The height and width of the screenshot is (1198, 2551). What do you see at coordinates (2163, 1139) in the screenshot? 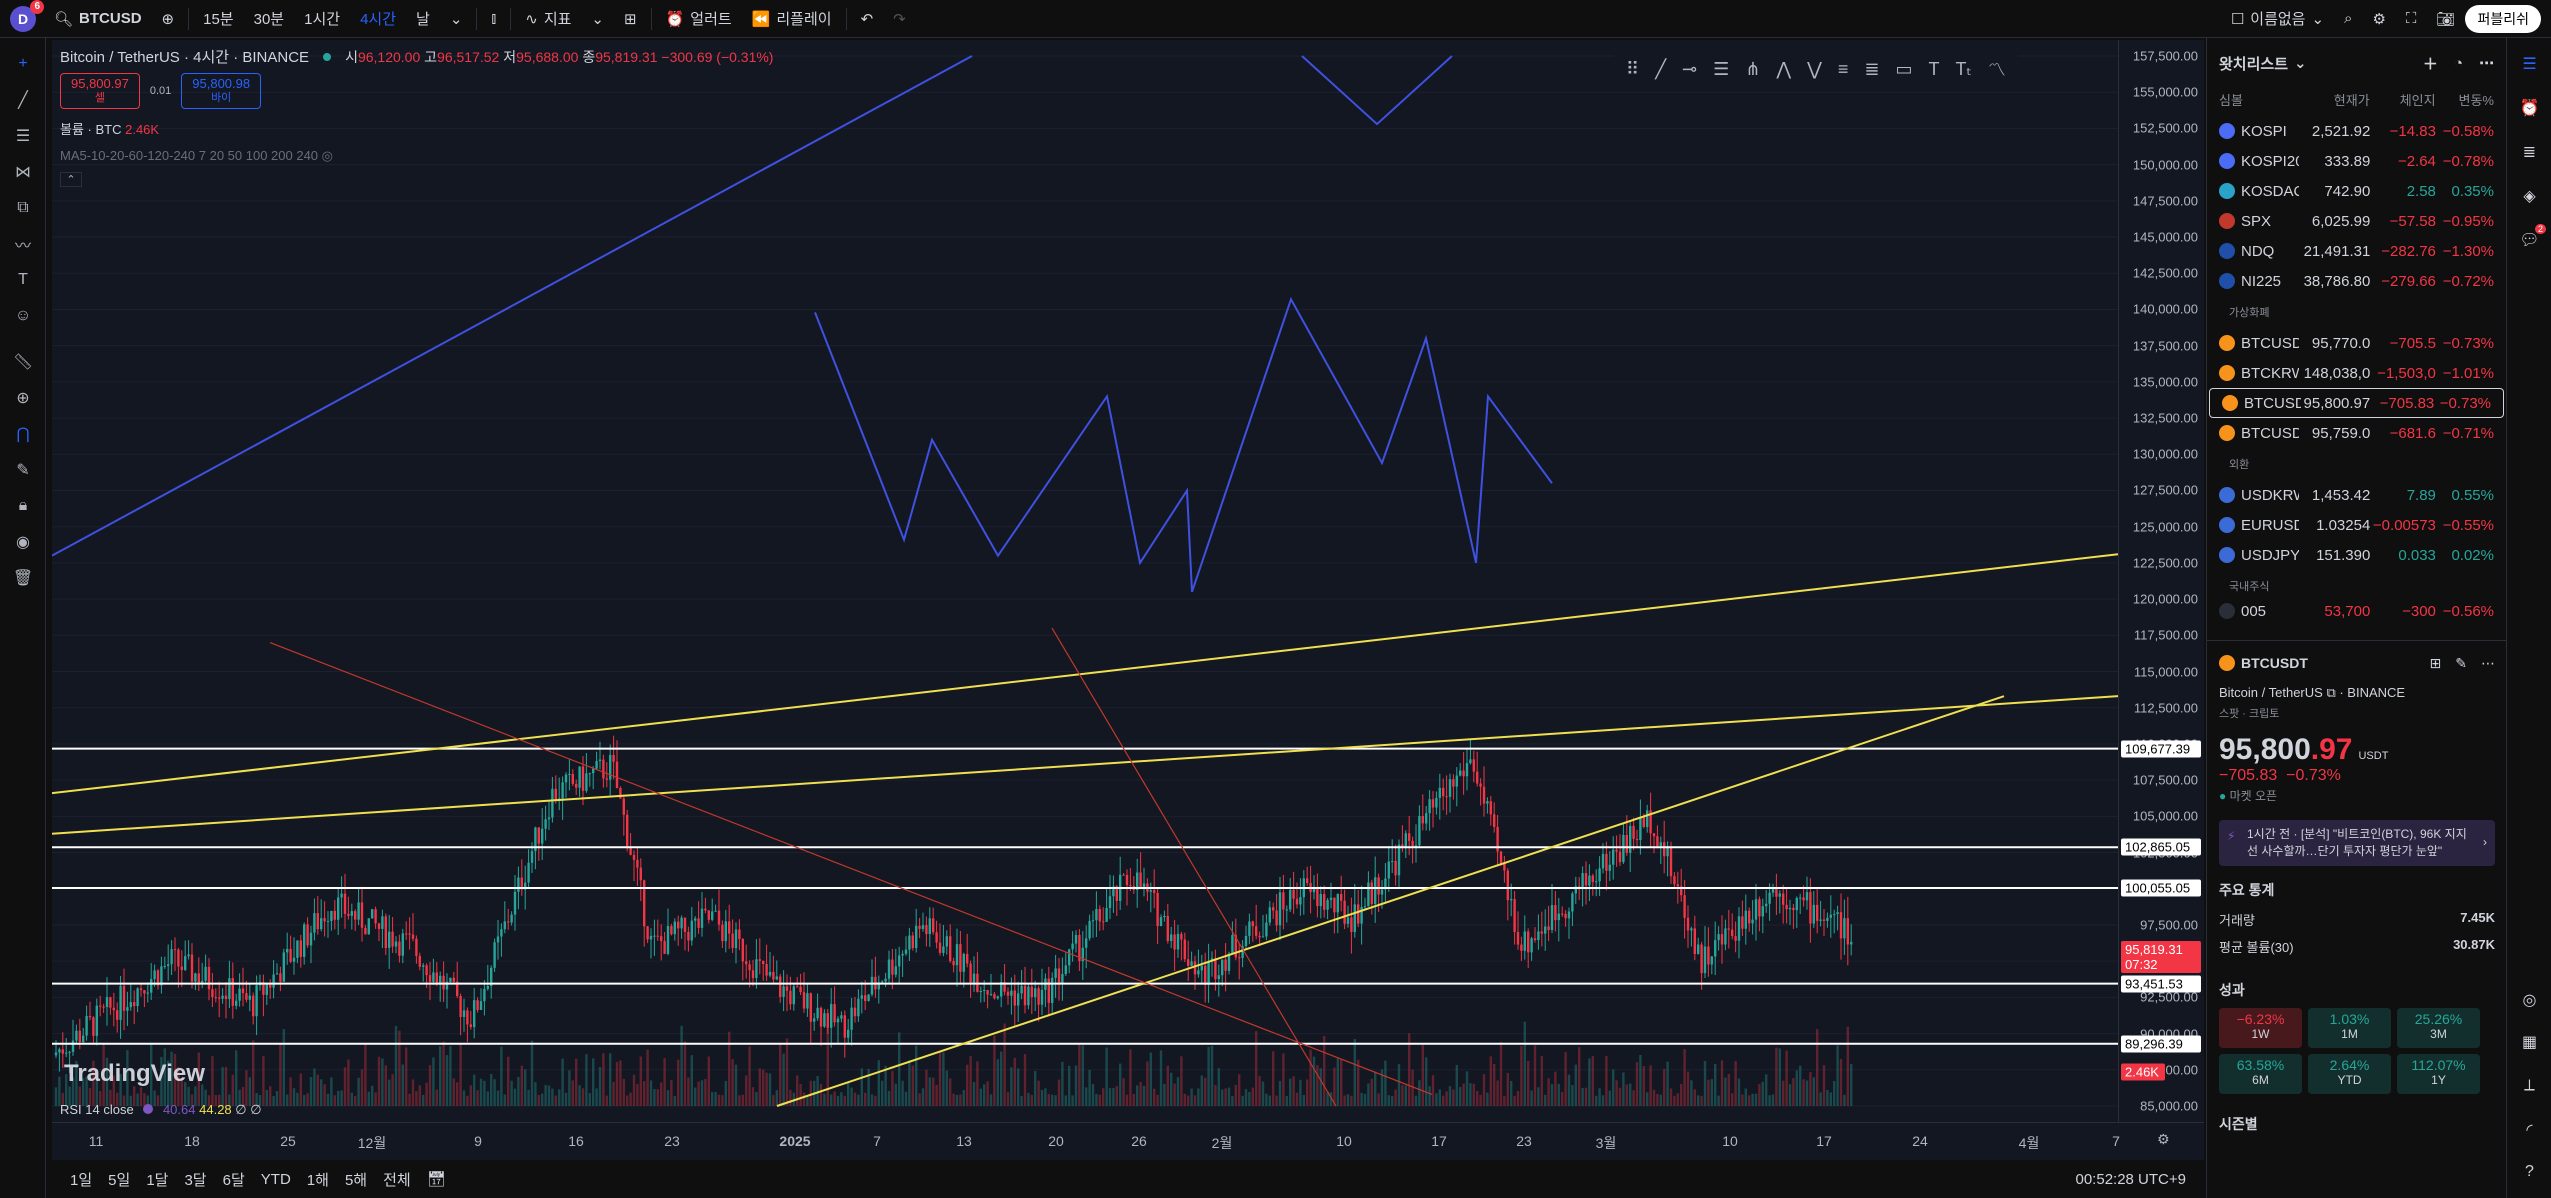
I see `axis-settings-icon: ⚙` at bounding box center [2163, 1139].